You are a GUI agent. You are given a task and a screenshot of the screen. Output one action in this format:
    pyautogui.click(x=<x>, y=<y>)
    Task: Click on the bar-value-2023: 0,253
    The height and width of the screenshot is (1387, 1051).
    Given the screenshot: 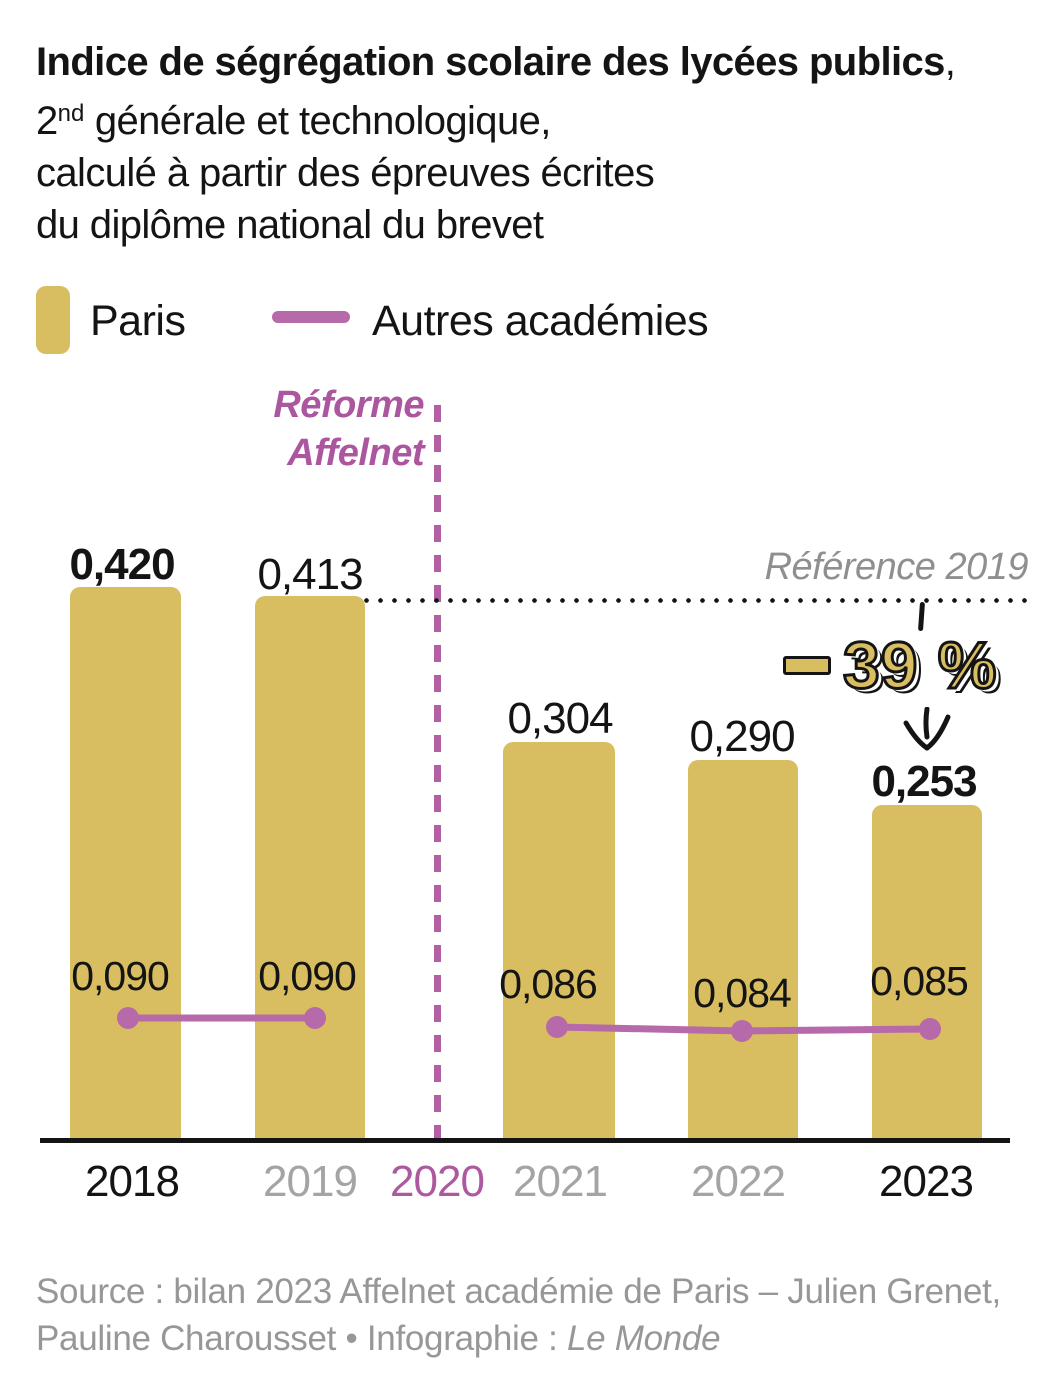 What is the action you would take?
    pyautogui.click(x=924, y=781)
    